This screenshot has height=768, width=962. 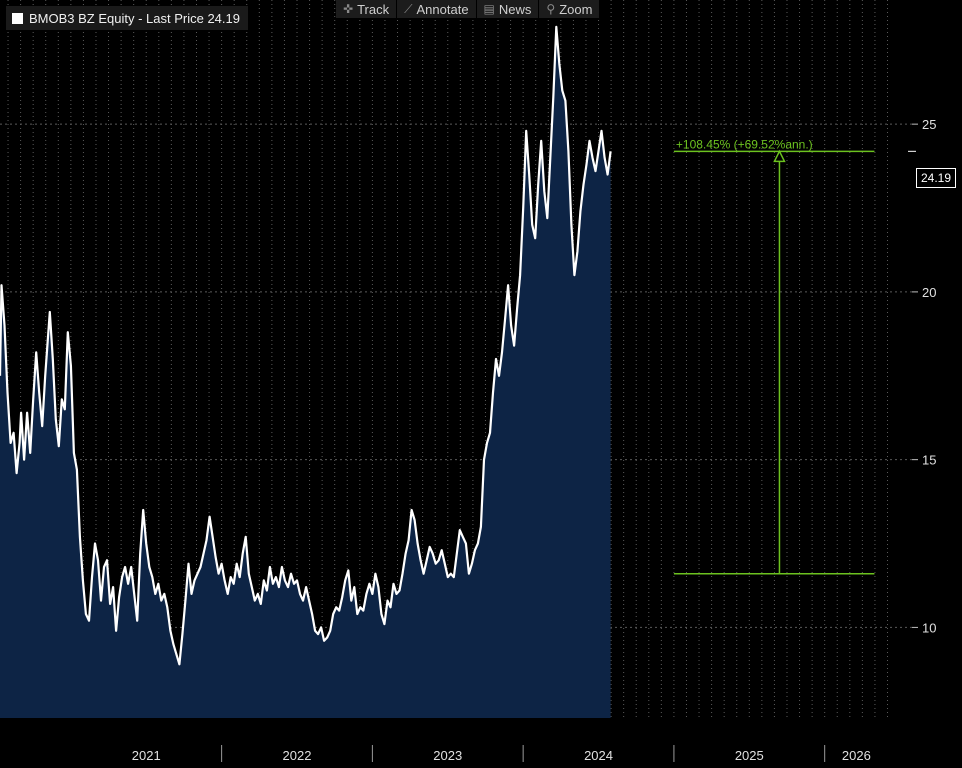 What do you see at coordinates (17, 18) in the screenshot?
I see `legend-swatch` at bounding box center [17, 18].